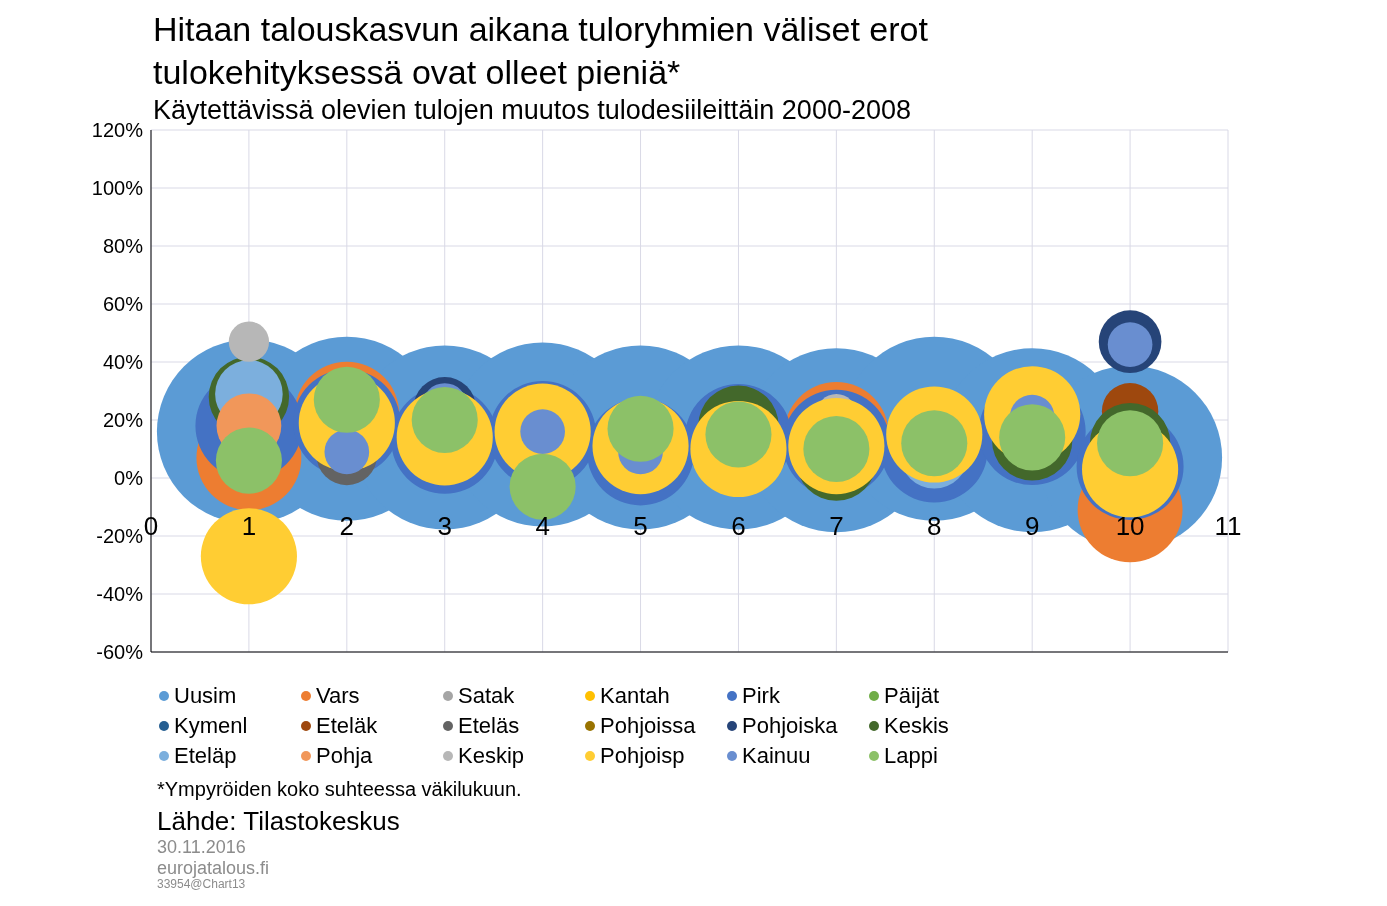 Image resolution: width=1387 pixels, height=906 pixels. I want to click on text: 30.11.2016, so click(202, 847).